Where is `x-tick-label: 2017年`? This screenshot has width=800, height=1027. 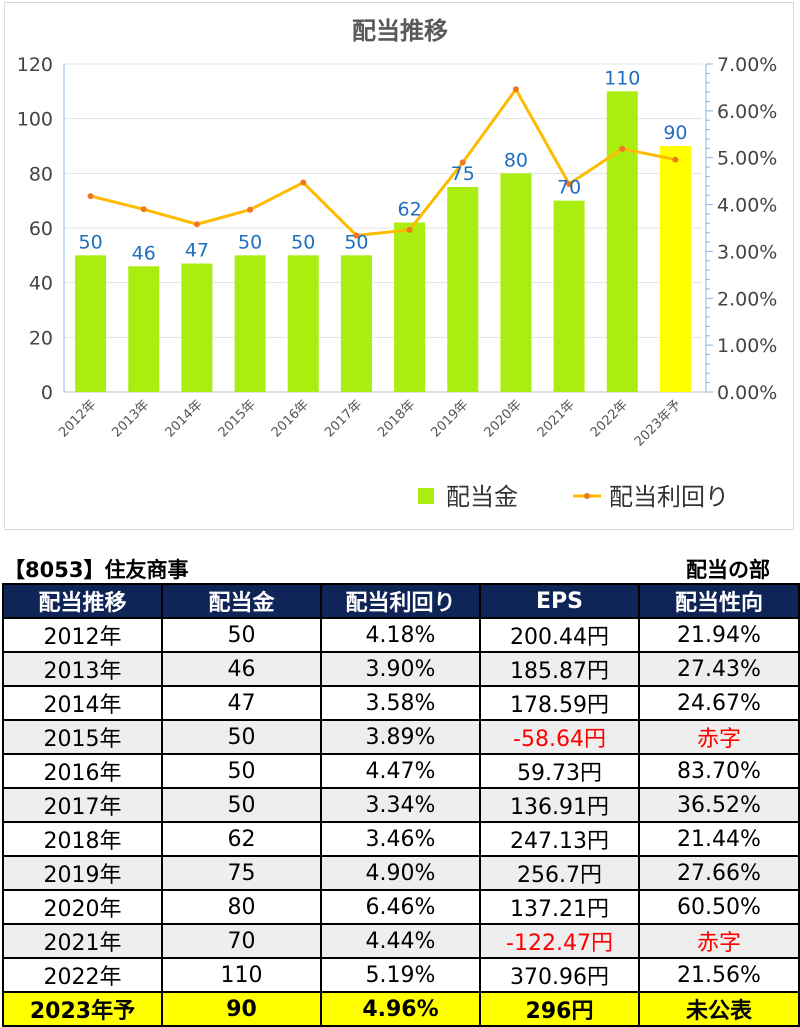 x-tick-label: 2017年 is located at coordinates (343, 418).